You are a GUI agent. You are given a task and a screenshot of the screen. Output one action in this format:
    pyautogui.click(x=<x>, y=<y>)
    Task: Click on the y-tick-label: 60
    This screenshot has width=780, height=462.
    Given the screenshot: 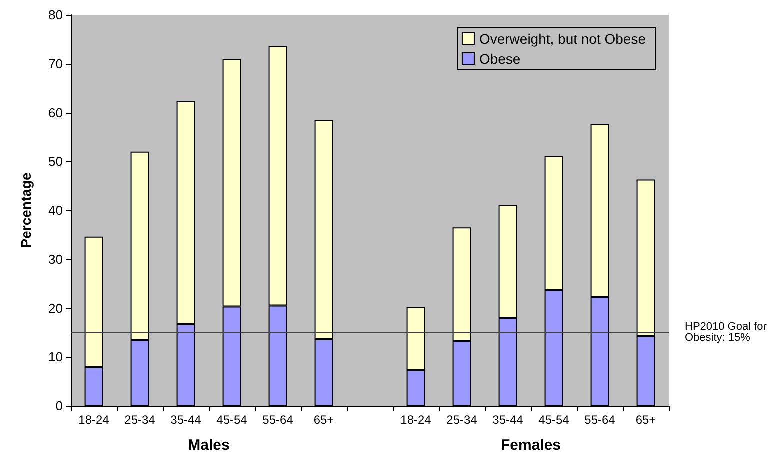 What is the action you would take?
    pyautogui.click(x=55, y=112)
    